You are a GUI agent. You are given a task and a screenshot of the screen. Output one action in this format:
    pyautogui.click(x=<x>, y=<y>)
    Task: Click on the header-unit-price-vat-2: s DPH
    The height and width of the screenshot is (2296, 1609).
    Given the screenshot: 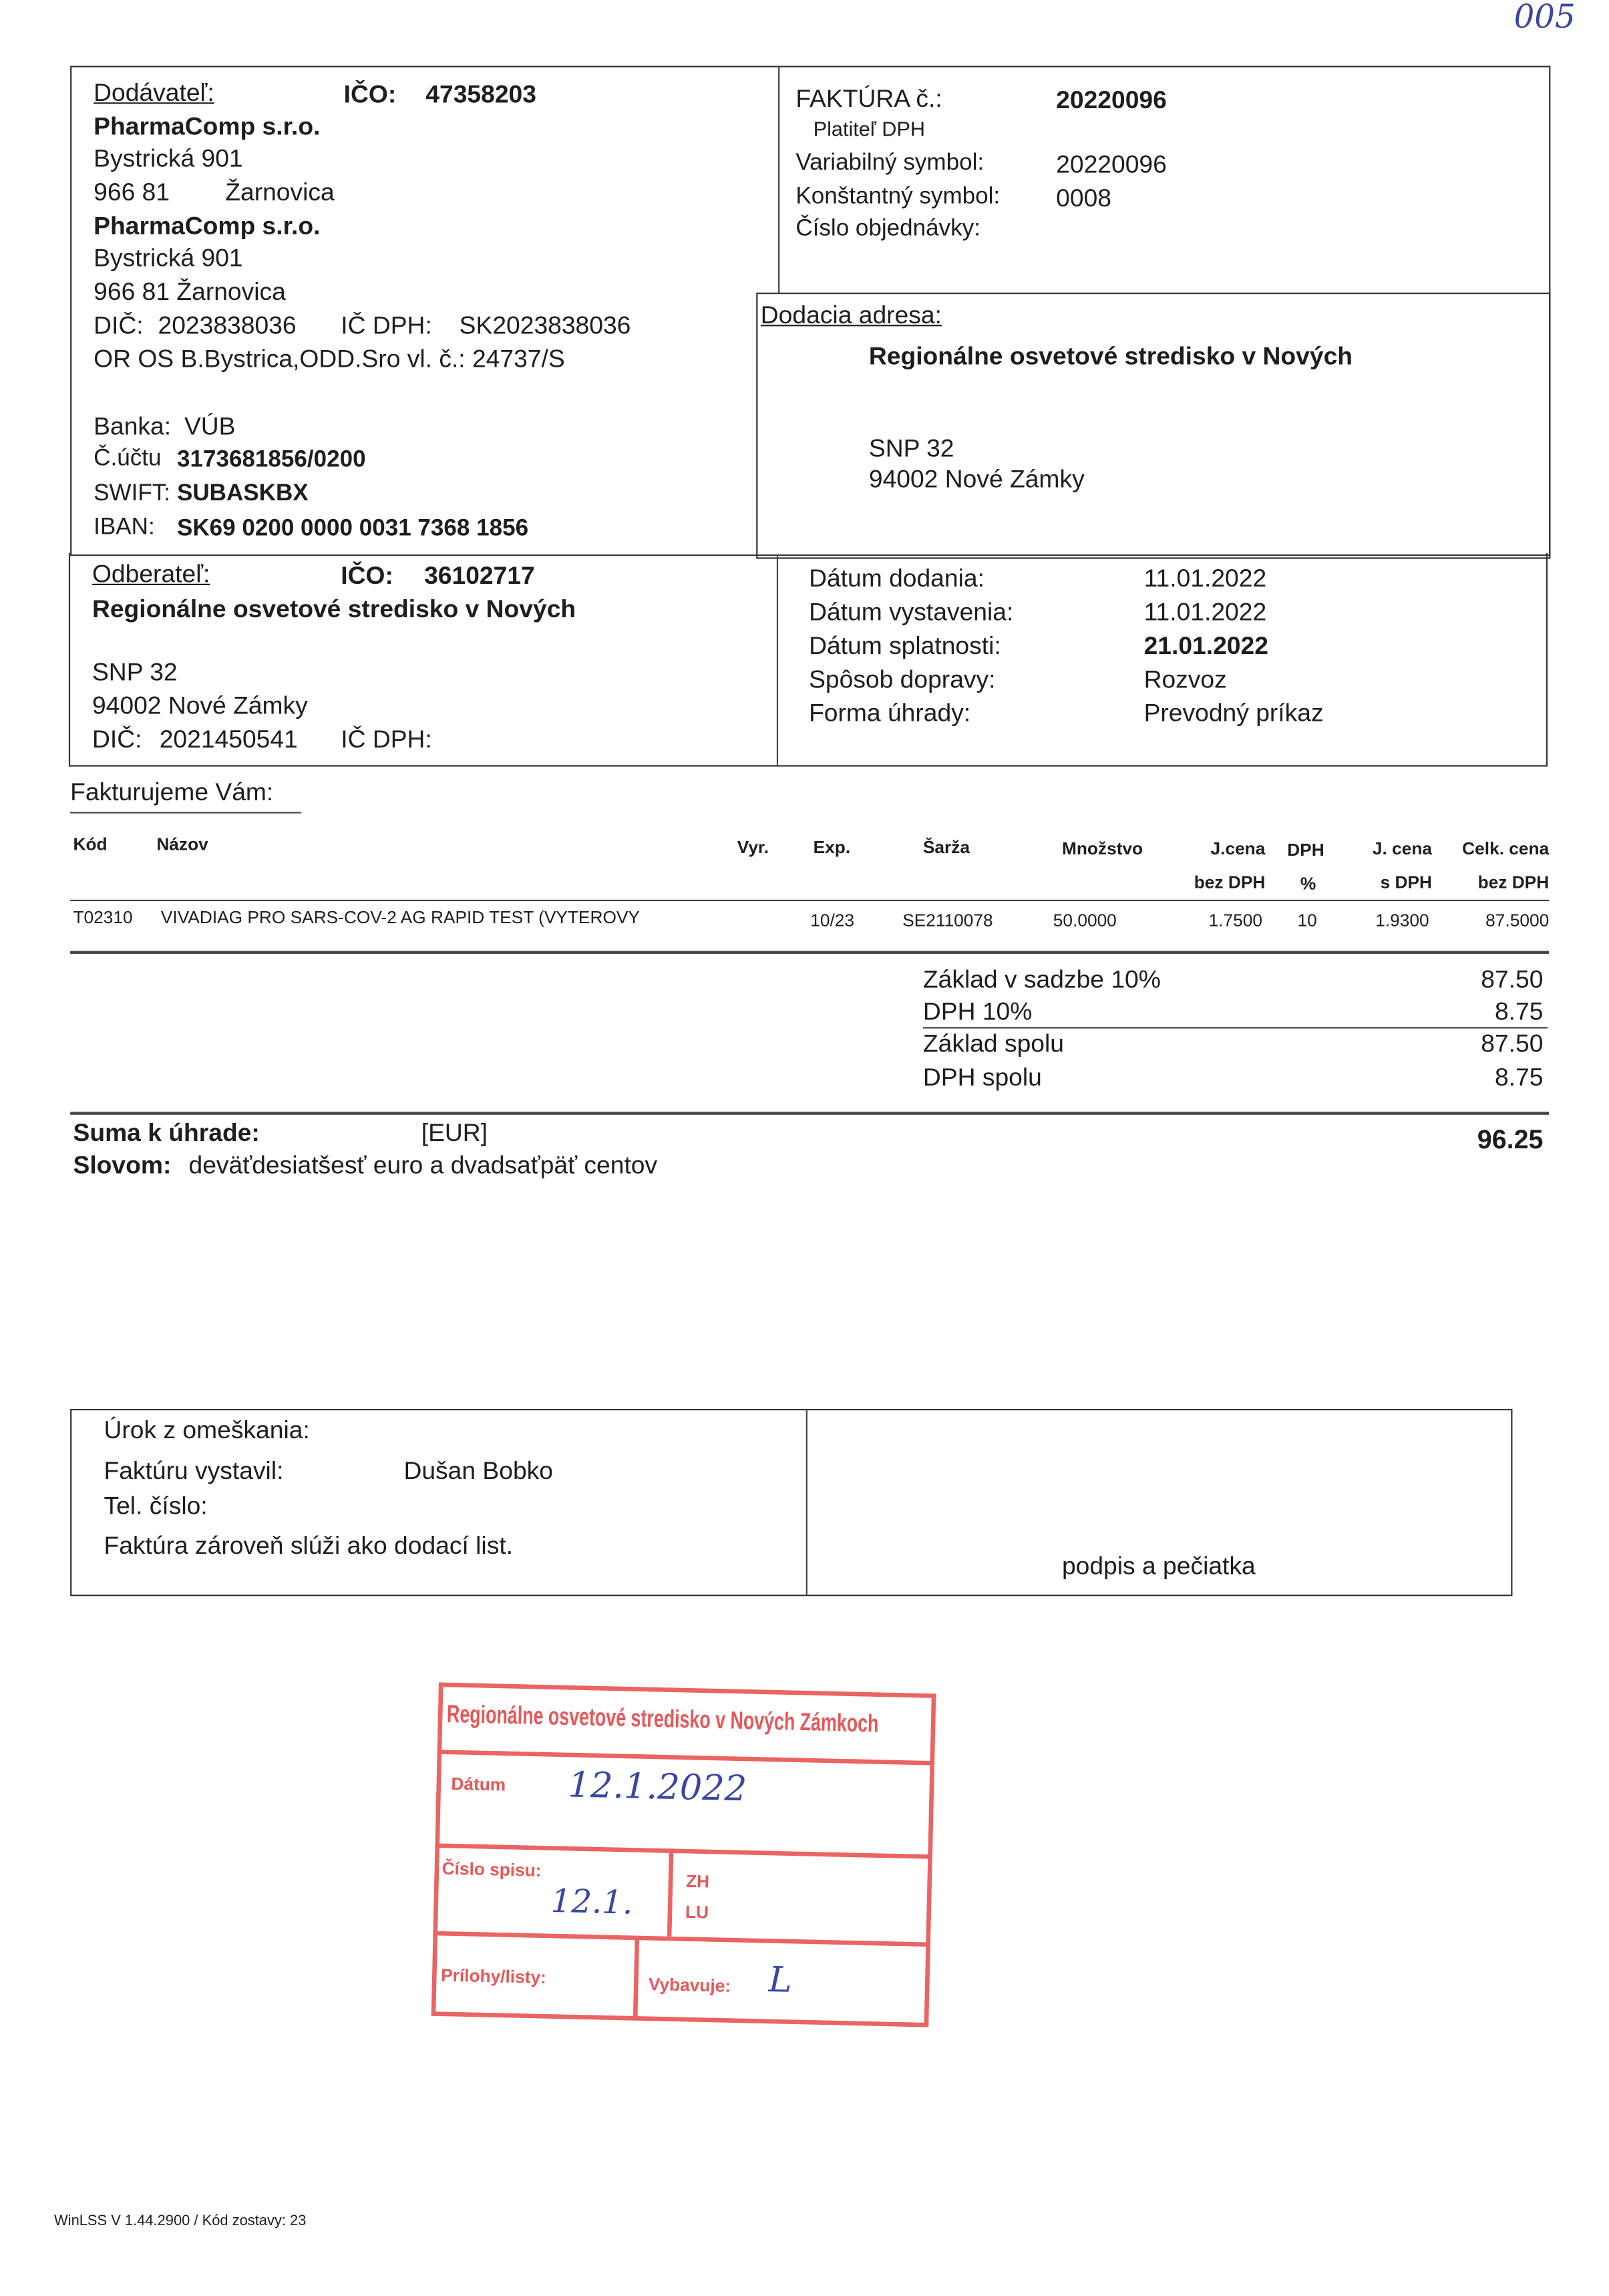 What is the action you would take?
    pyautogui.click(x=1406, y=882)
    